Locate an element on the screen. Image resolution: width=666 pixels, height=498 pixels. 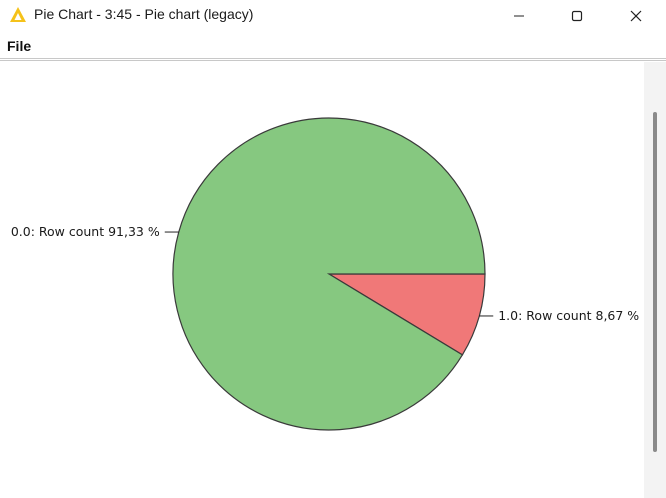
minimize-icon is located at coordinates (519, 16).